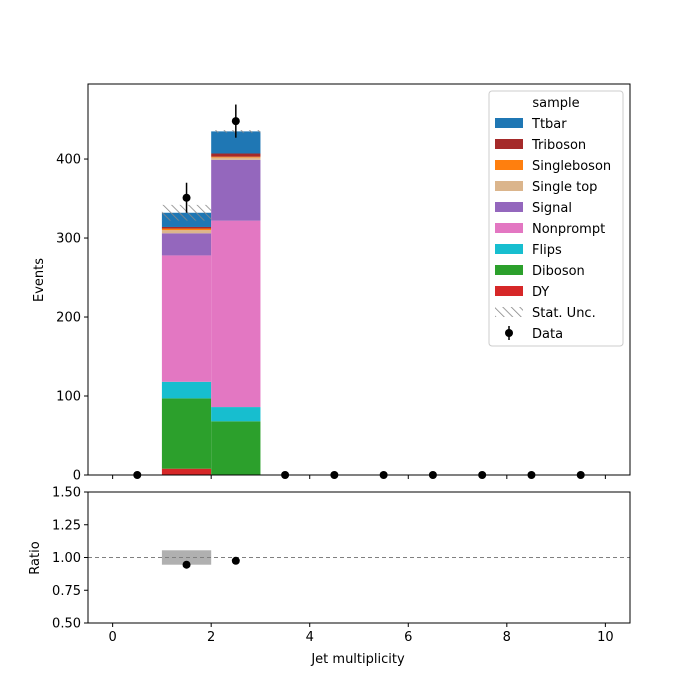  What do you see at coordinates (112, 637) in the screenshot?
I see `x-tick-label: 0` at bounding box center [112, 637].